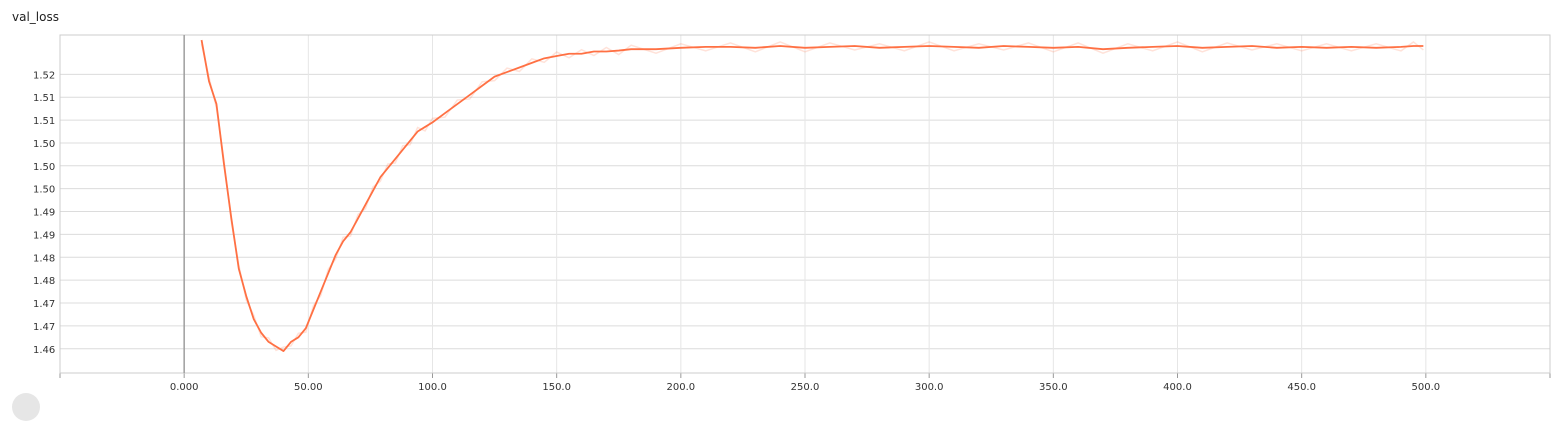  What do you see at coordinates (805, 387) in the screenshot?
I see `x-tick-label: 250.0` at bounding box center [805, 387].